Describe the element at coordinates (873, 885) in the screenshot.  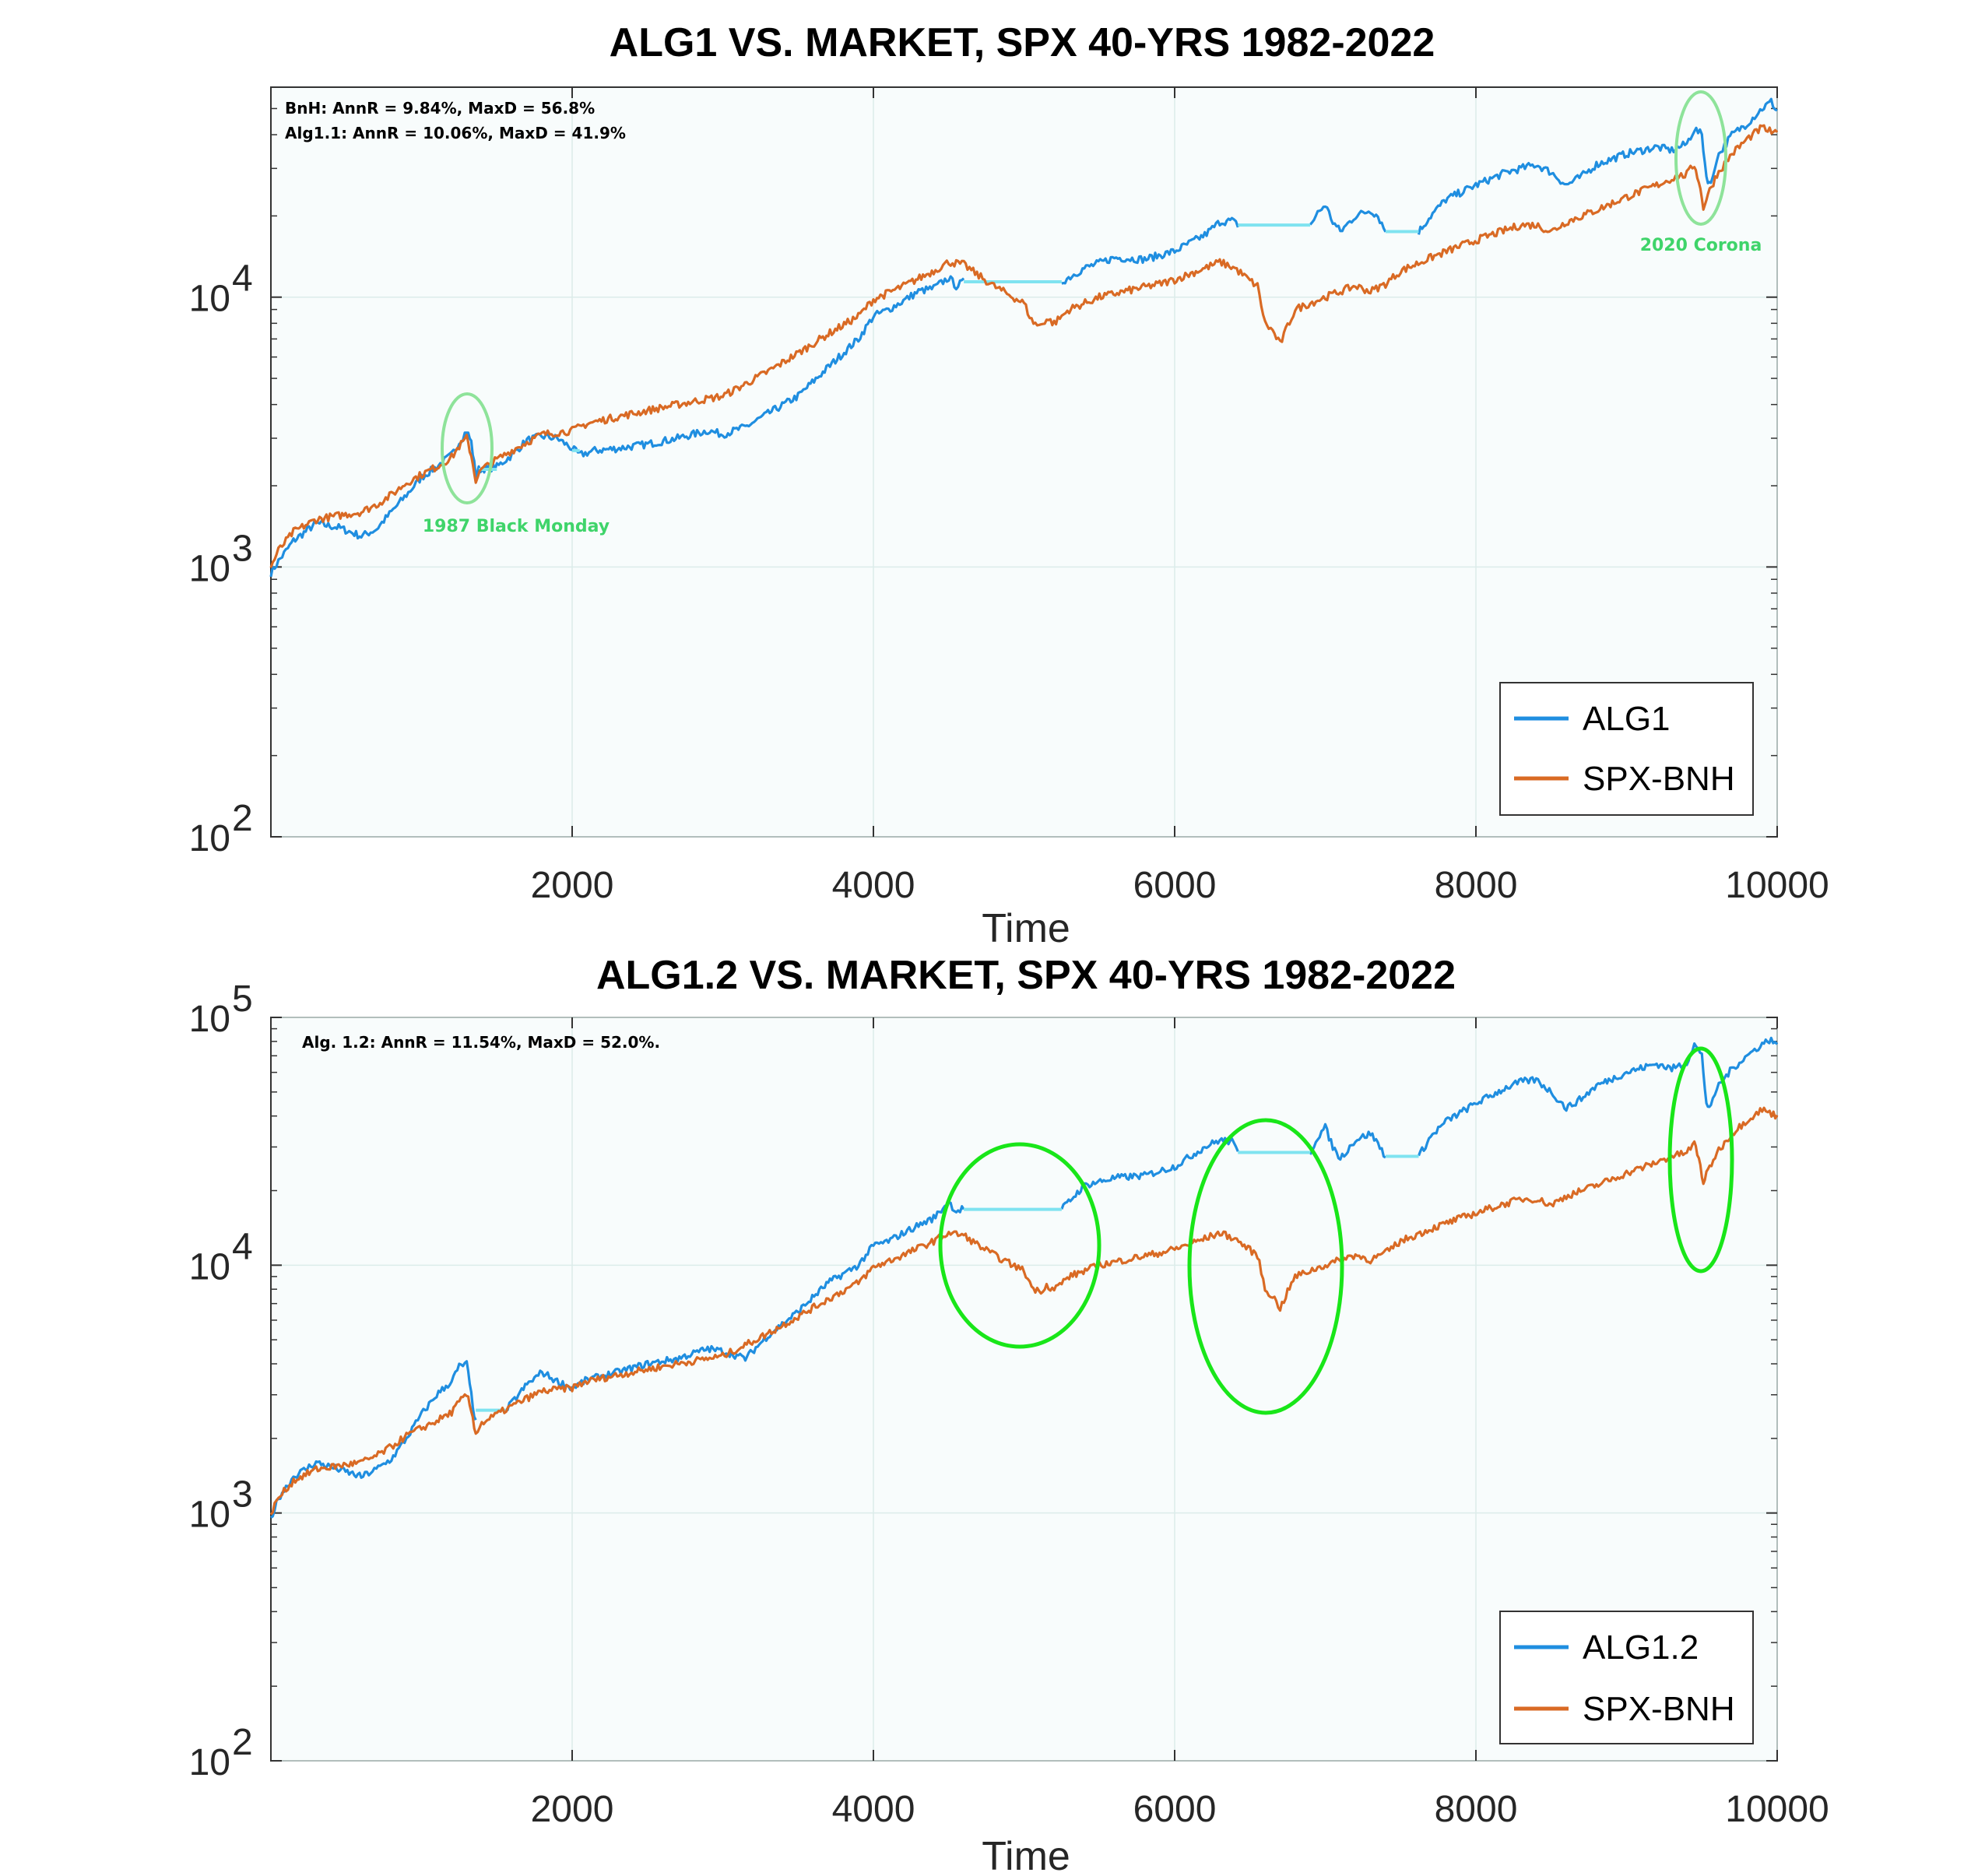
I see `top-x-tick-label: 4000` at that location.